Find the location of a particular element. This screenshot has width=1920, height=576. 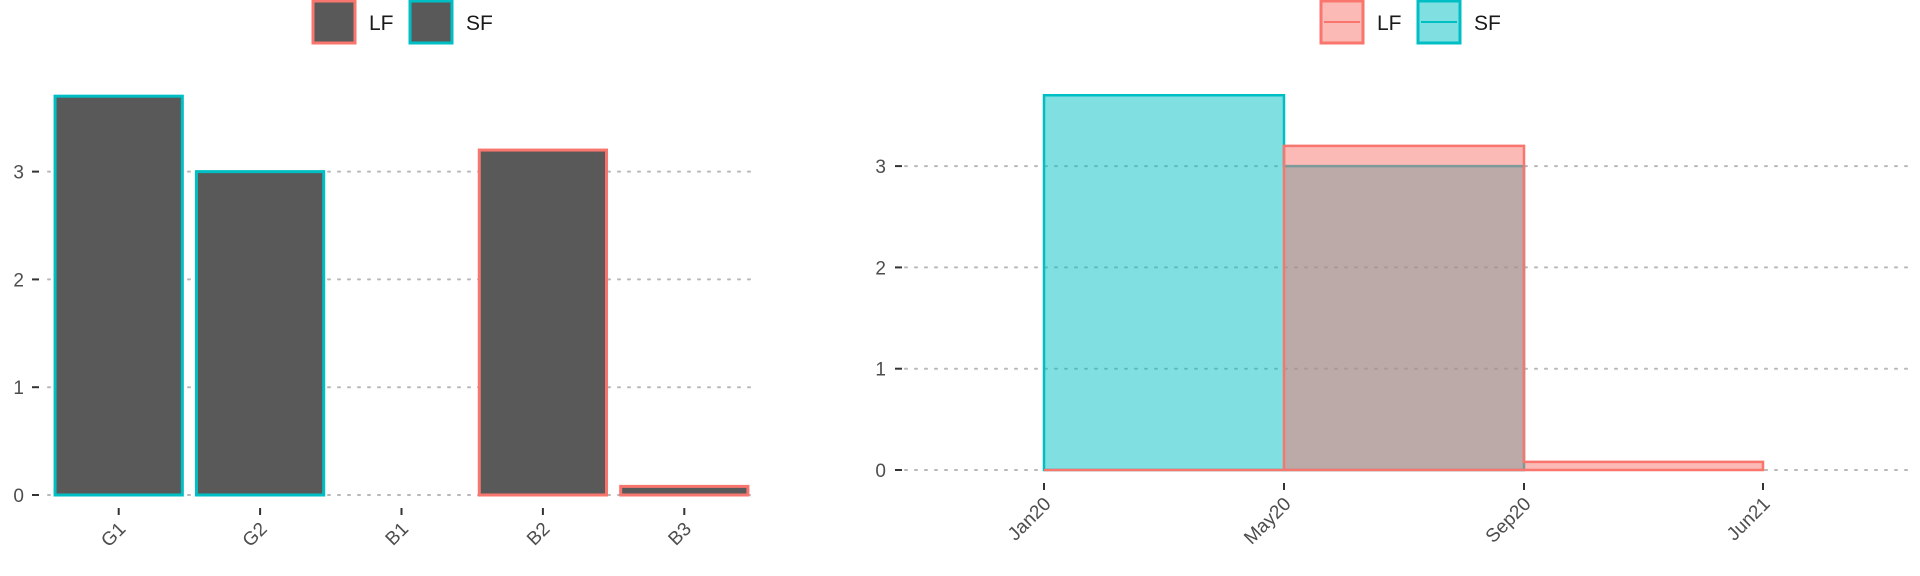

x-tick-label: B1 is located at coordinates (397, 534).